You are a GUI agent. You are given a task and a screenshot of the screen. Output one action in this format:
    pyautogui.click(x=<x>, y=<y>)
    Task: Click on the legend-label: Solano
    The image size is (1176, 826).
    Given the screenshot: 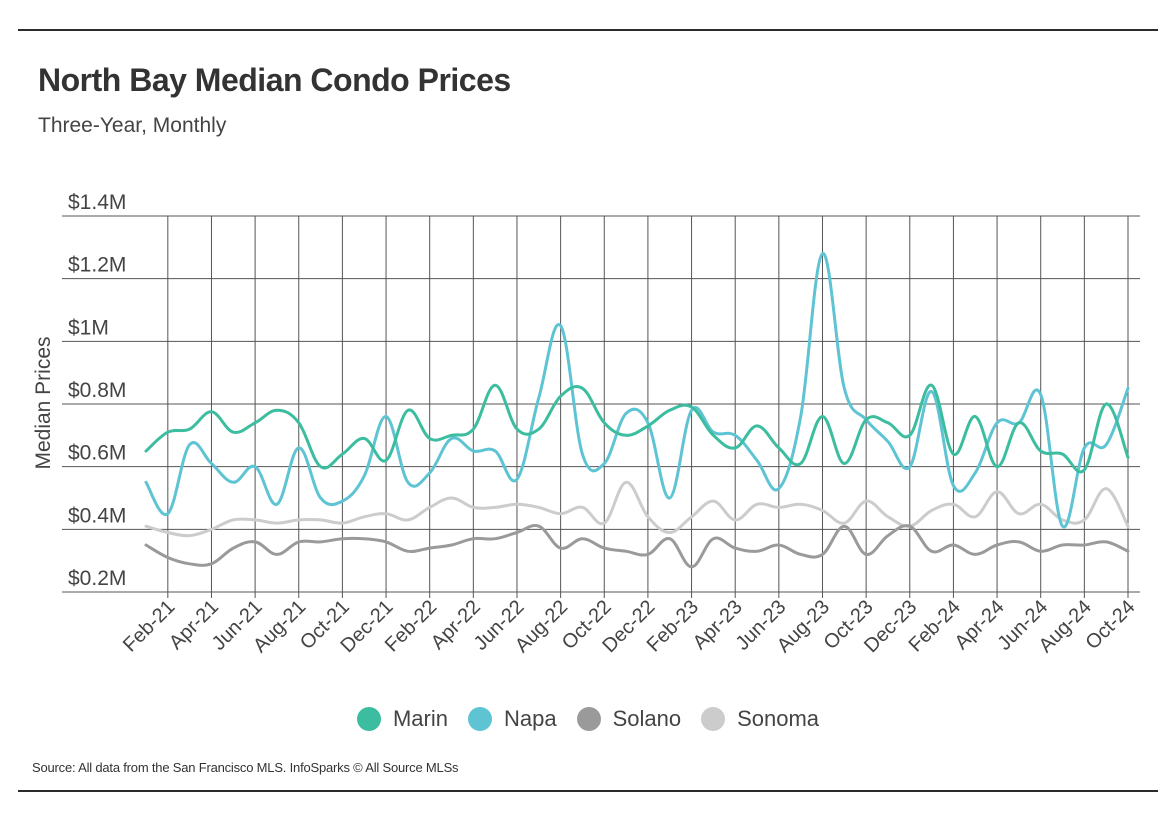 What is the action you would take?
    pyautogui.click(x=647, y=718)
    